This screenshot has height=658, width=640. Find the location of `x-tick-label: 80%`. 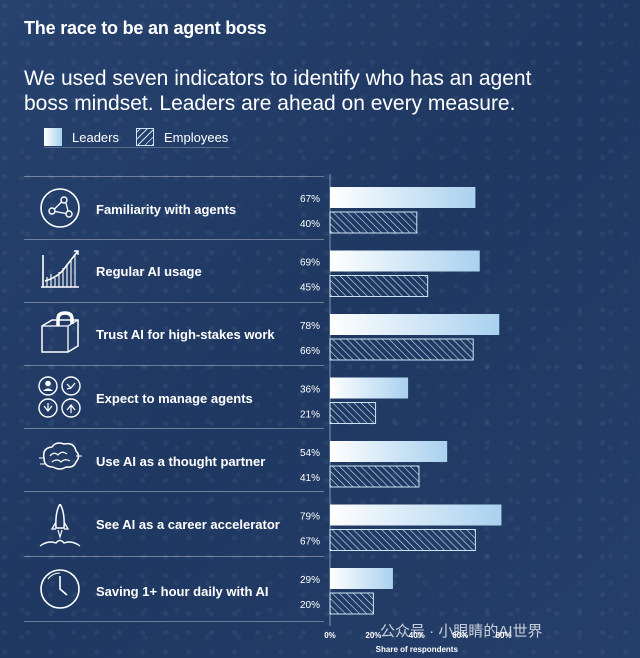

x-tick-label: 80% is located at coordinates (504, 635).